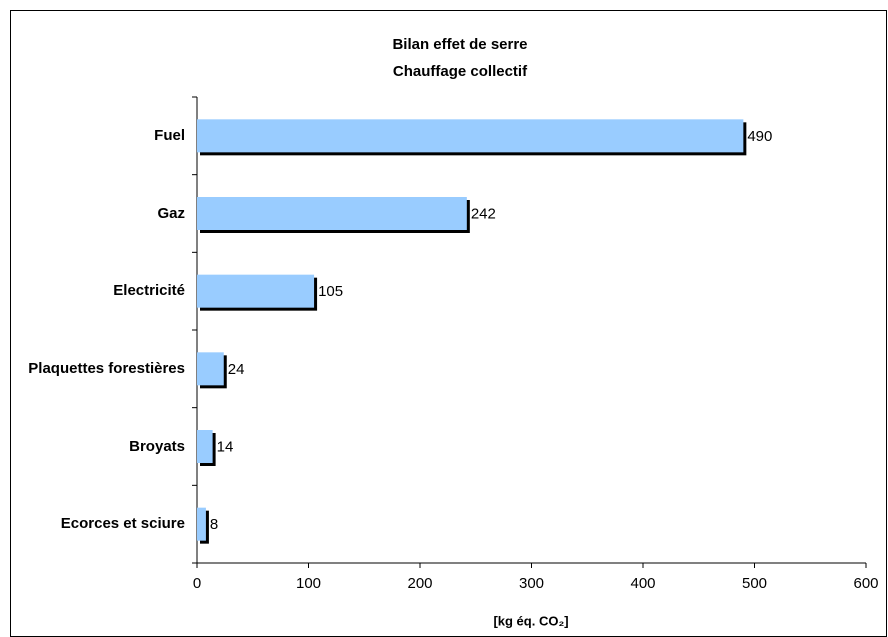  I want to click on y-tick-label: Plaquettes forestières, so click(106, 368).